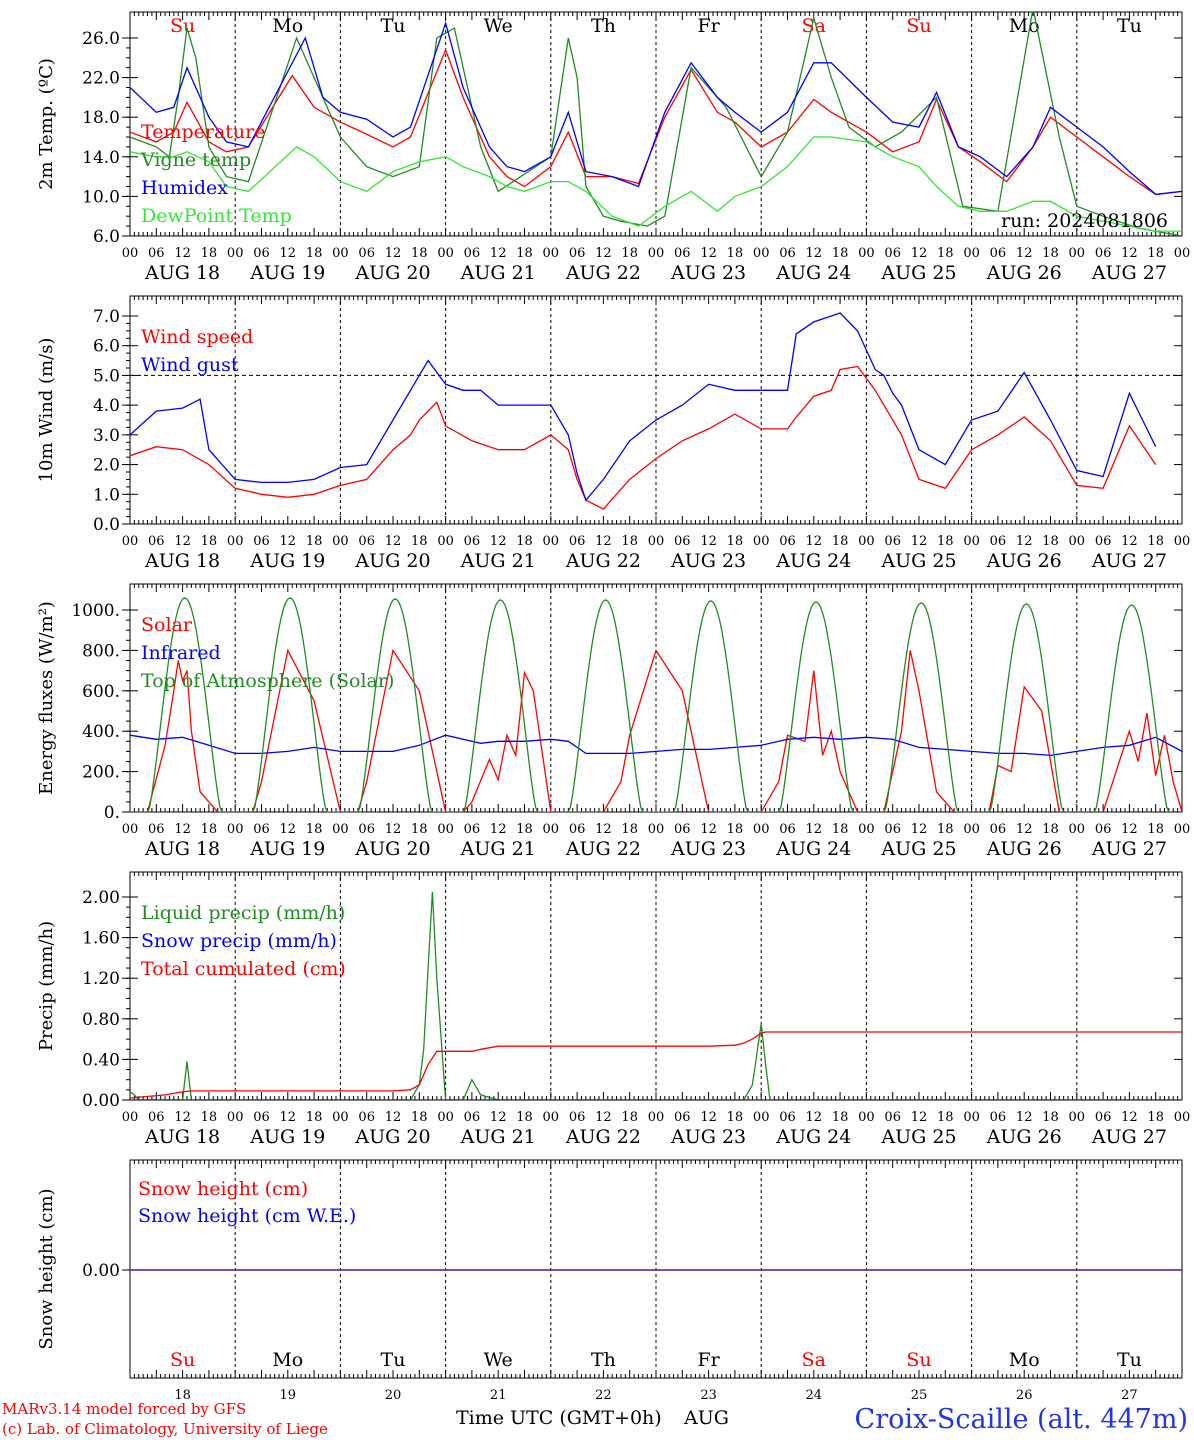  Describe the element at coordinates (247, 1216) in the screenshot. I see `legend-entry: Snow height (cm W.E.)` at that location.